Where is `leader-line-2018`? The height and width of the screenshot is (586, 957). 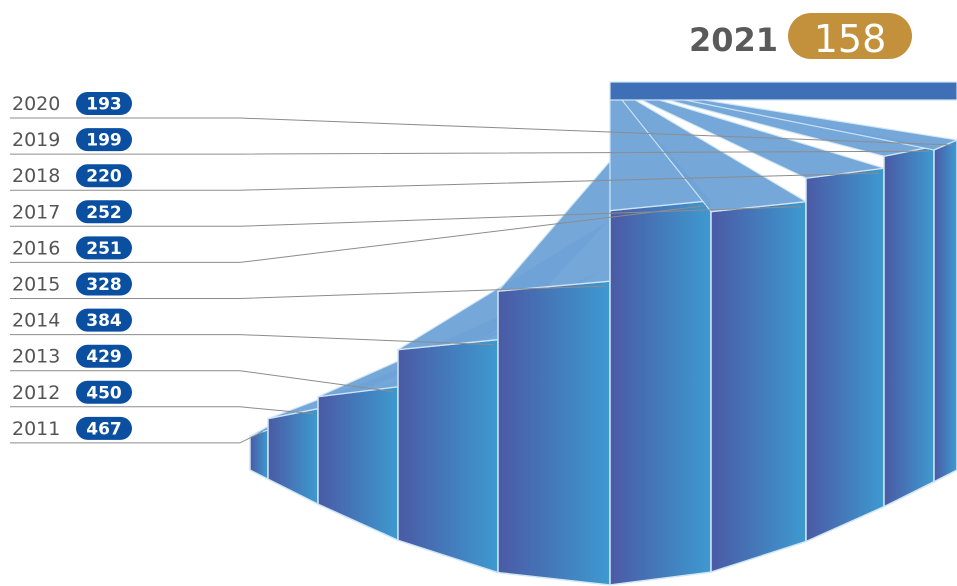
leader-line-2018 is located at coordinates (445, 181).